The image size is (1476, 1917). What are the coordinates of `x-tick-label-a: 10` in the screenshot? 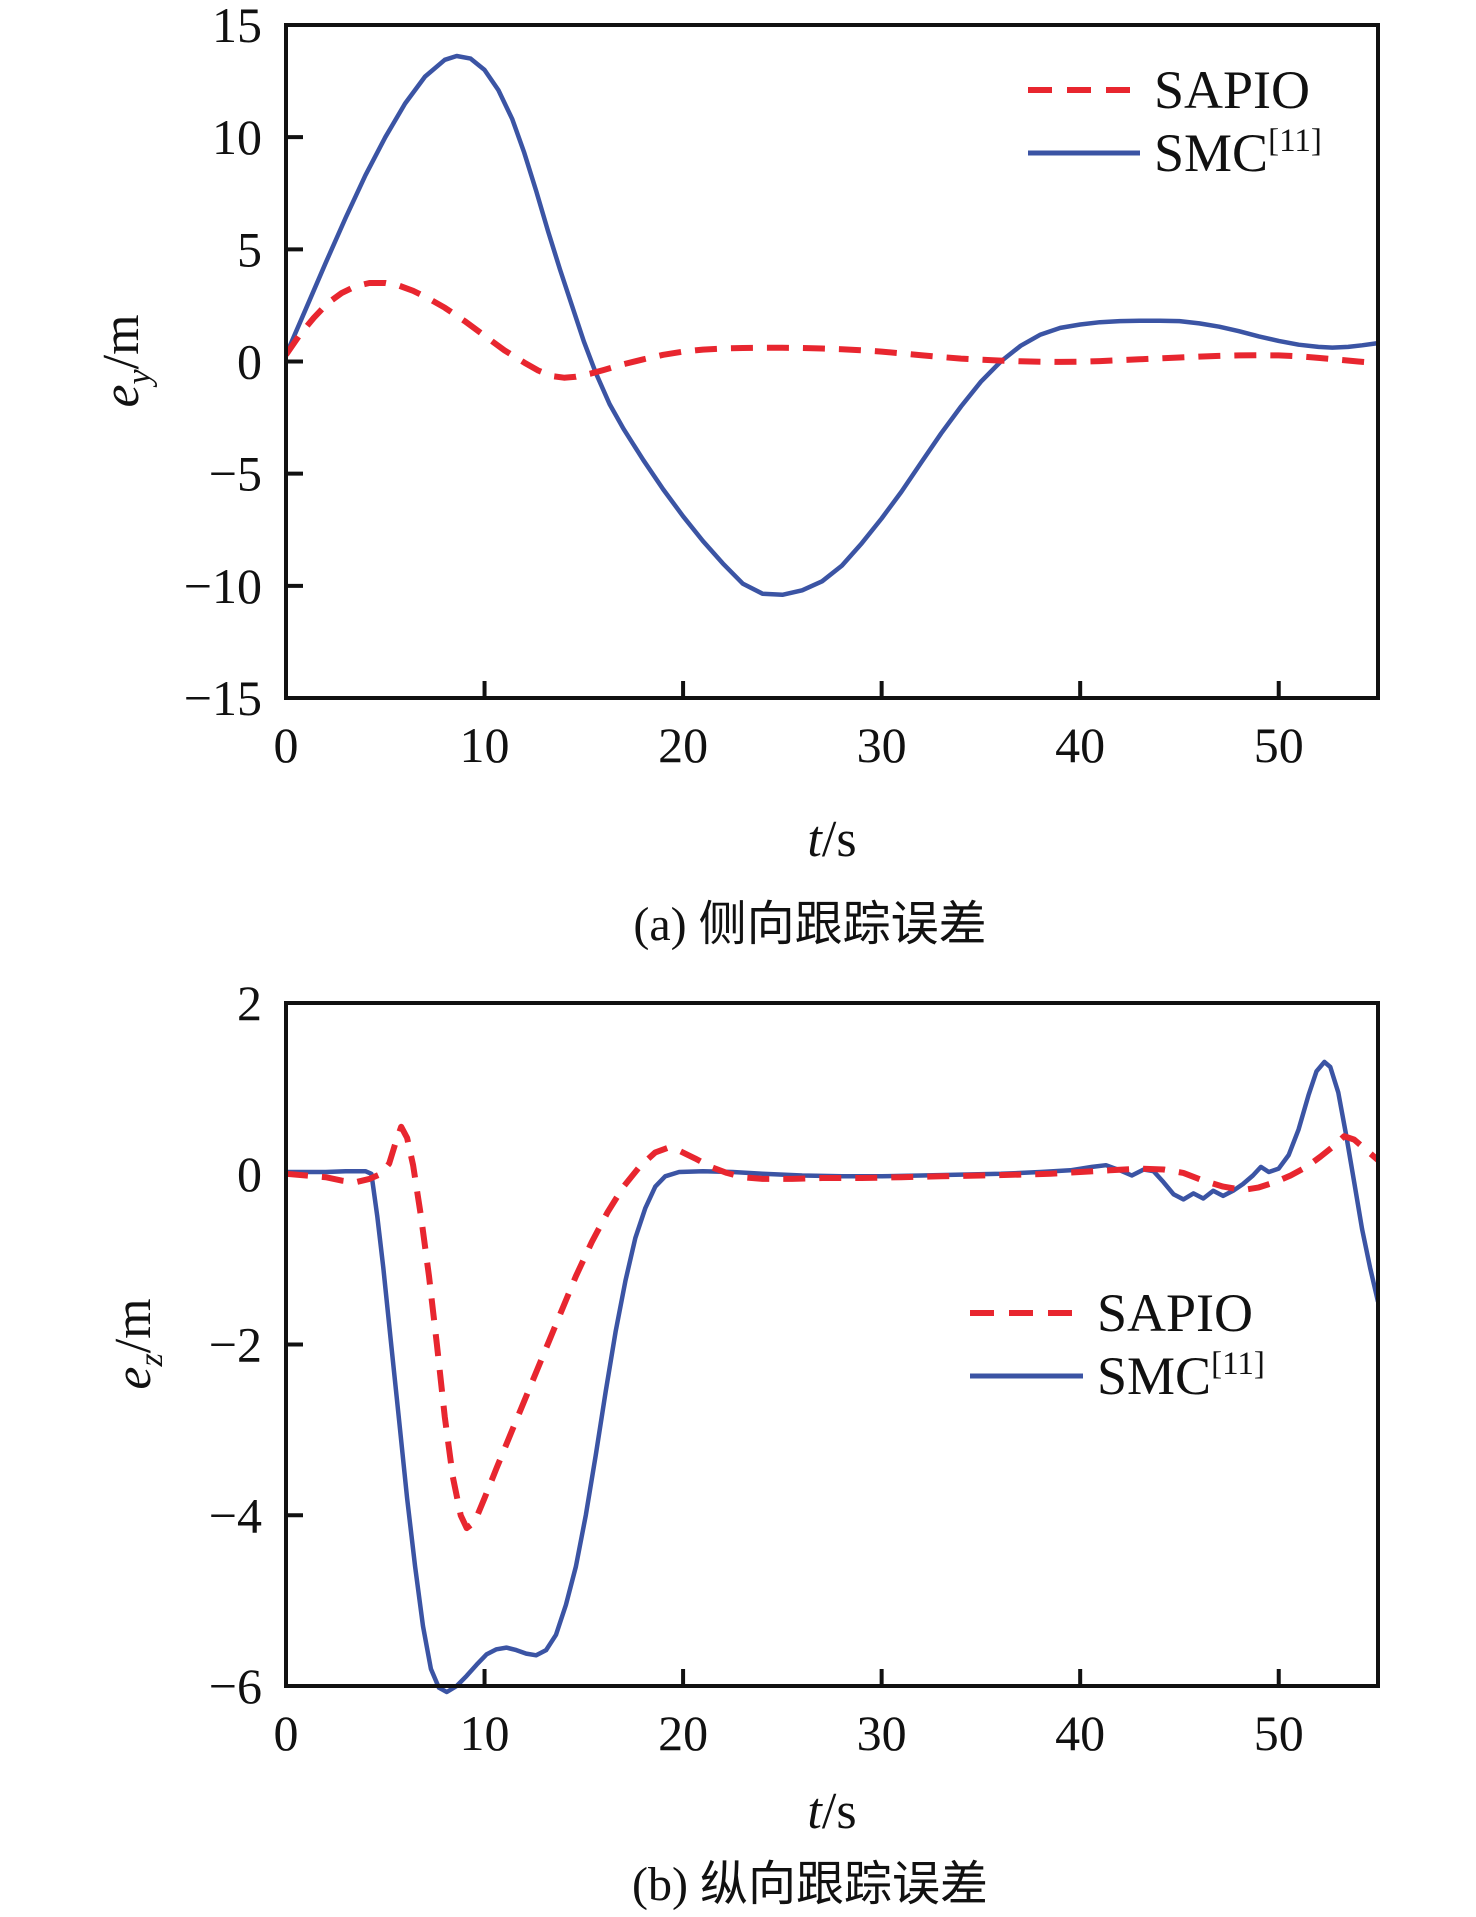 It's located at (485, 745).